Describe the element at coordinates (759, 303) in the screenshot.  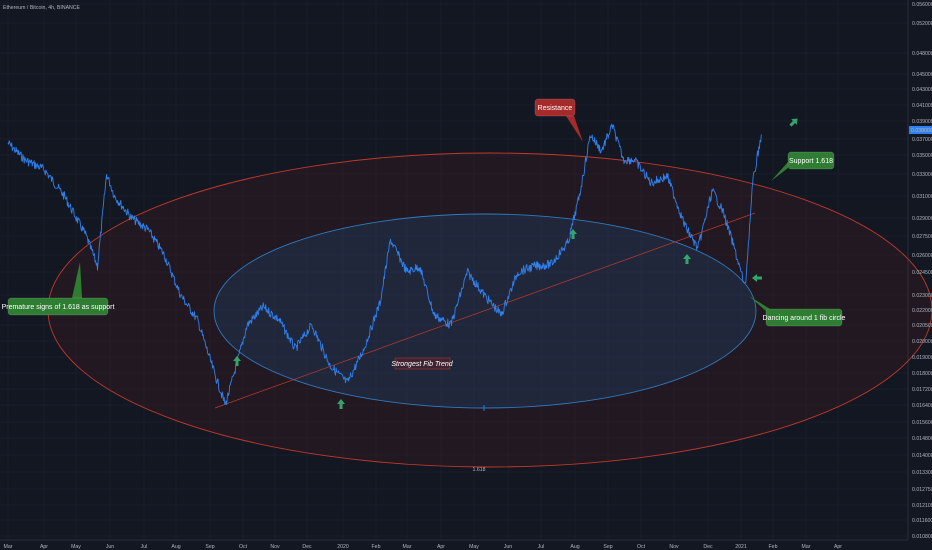
I see `dancing-callout-pointer` at that location.